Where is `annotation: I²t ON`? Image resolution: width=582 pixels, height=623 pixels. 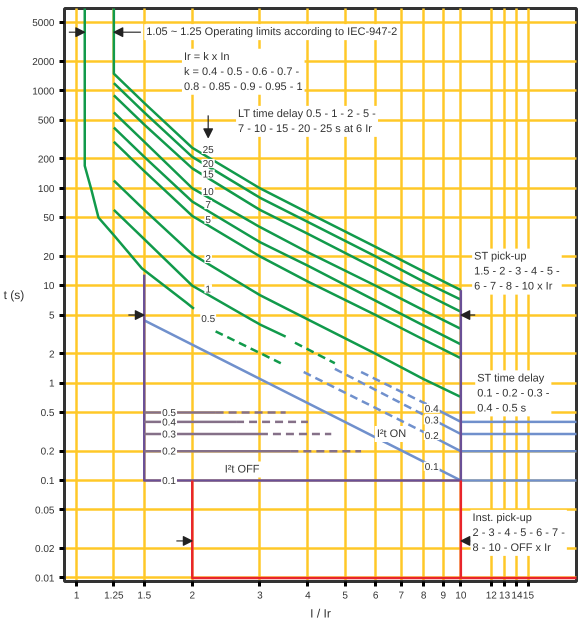 annotation: I²t ON is located at coordinates (391, 434).